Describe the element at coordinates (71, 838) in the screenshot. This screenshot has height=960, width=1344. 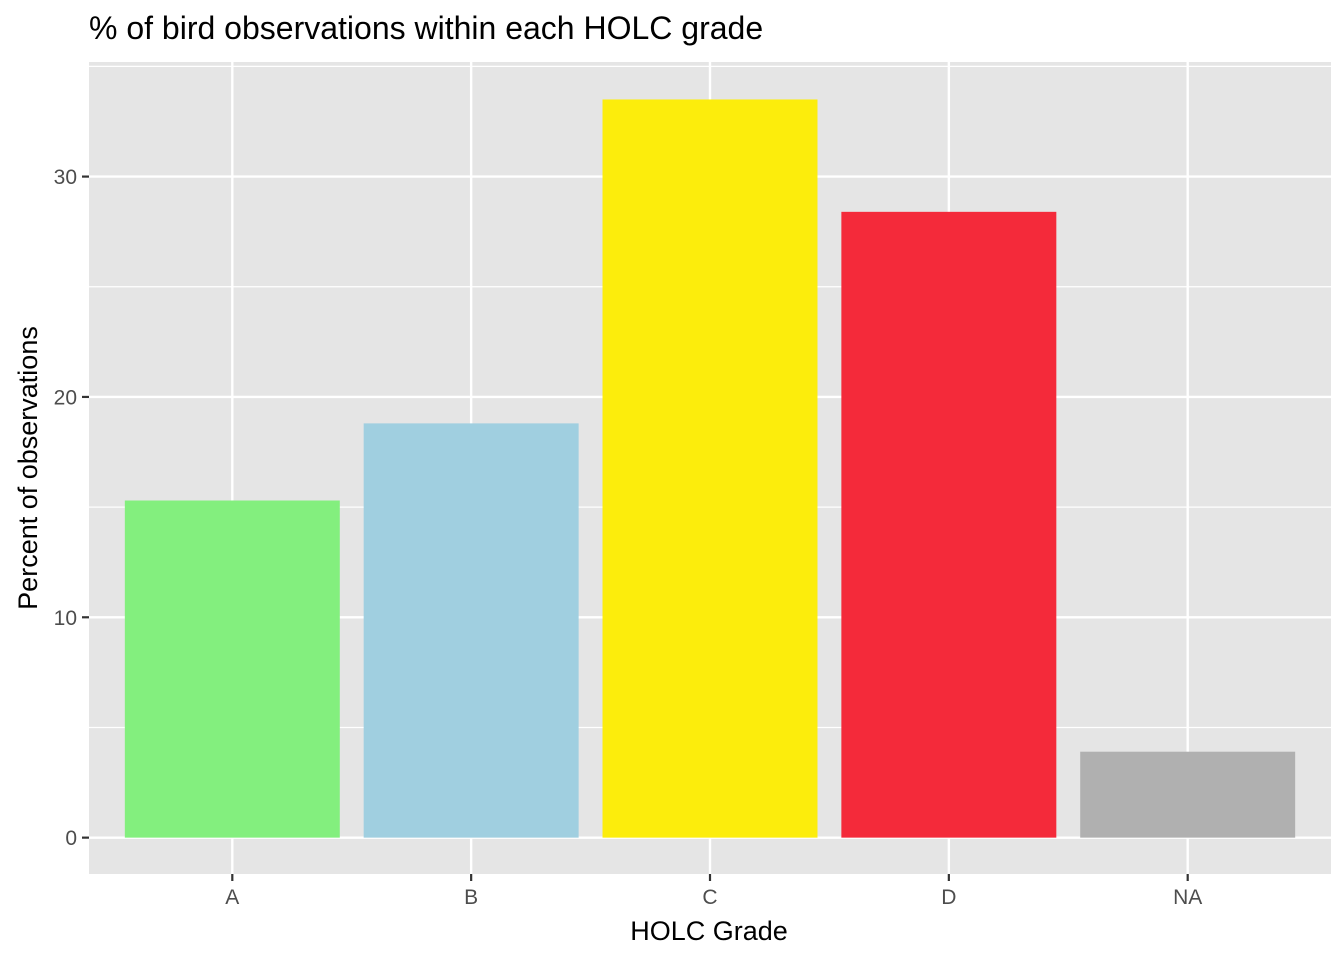
I see `y-tick-label: 0` at that location.